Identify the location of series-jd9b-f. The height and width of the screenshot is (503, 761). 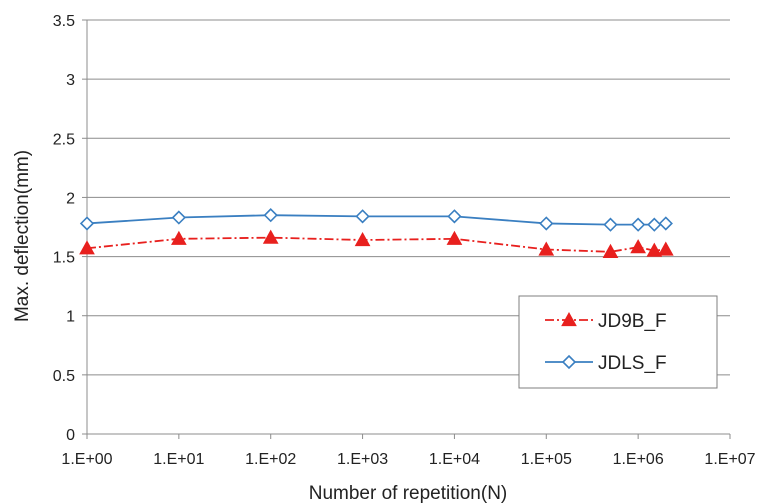
(376, 243).